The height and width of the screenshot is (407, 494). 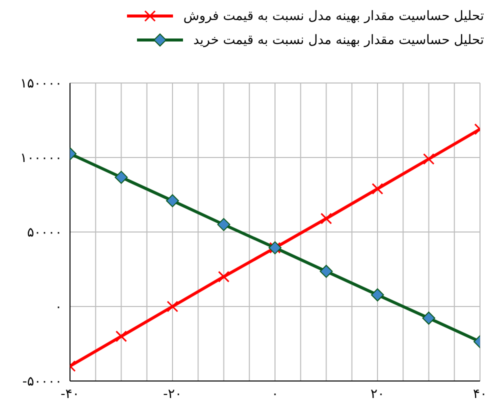 What do you see at coordinates (377, 394) in the screenshot?
I see `x-tick-label: ۲۰` at bounding box center [377, 394].